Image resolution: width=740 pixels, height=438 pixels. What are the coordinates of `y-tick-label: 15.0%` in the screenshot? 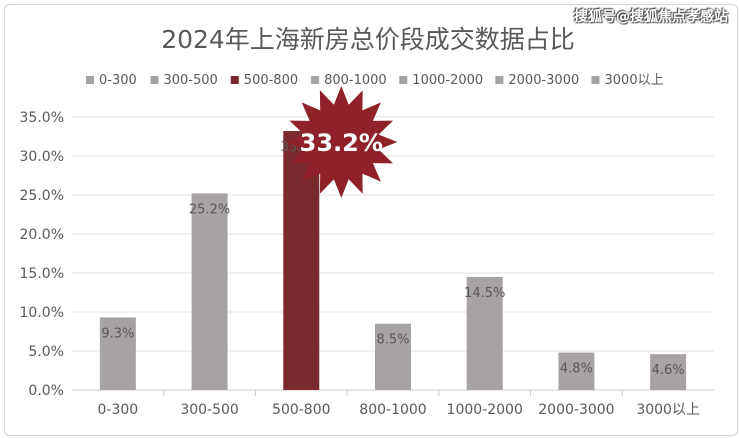 It's located at (42, 274).